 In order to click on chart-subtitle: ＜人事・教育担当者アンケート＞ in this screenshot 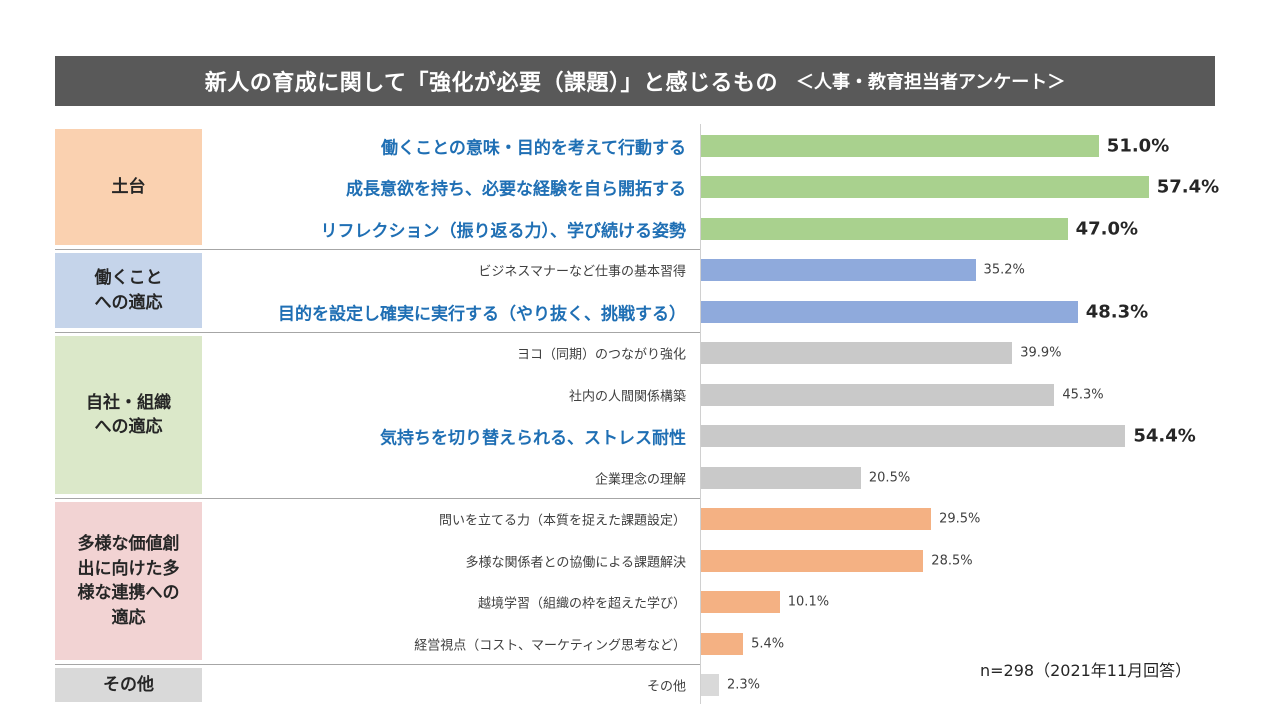, I will do `click(931, 82)`.